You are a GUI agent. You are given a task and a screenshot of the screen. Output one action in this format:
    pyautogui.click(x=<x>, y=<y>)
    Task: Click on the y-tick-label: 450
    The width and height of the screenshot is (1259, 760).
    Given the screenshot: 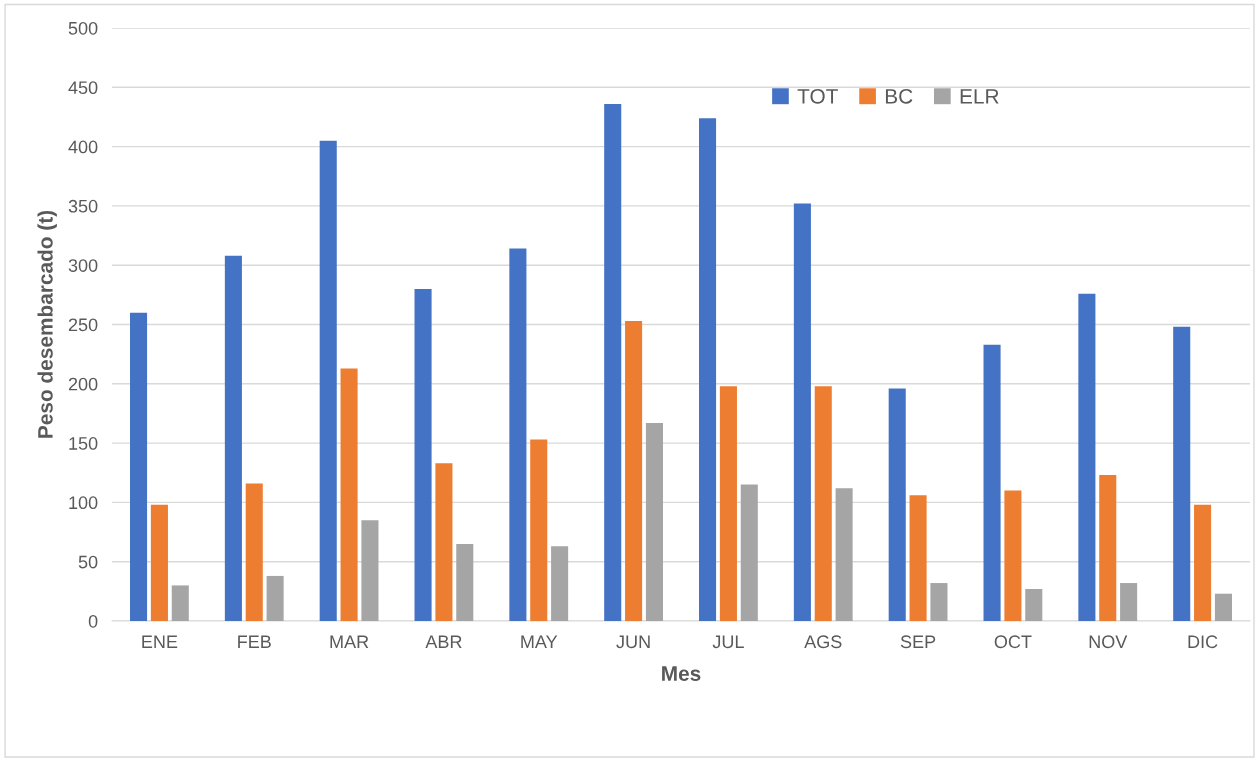 What is the action you would take?
    pyautogui.click(x=83, y=88)
    